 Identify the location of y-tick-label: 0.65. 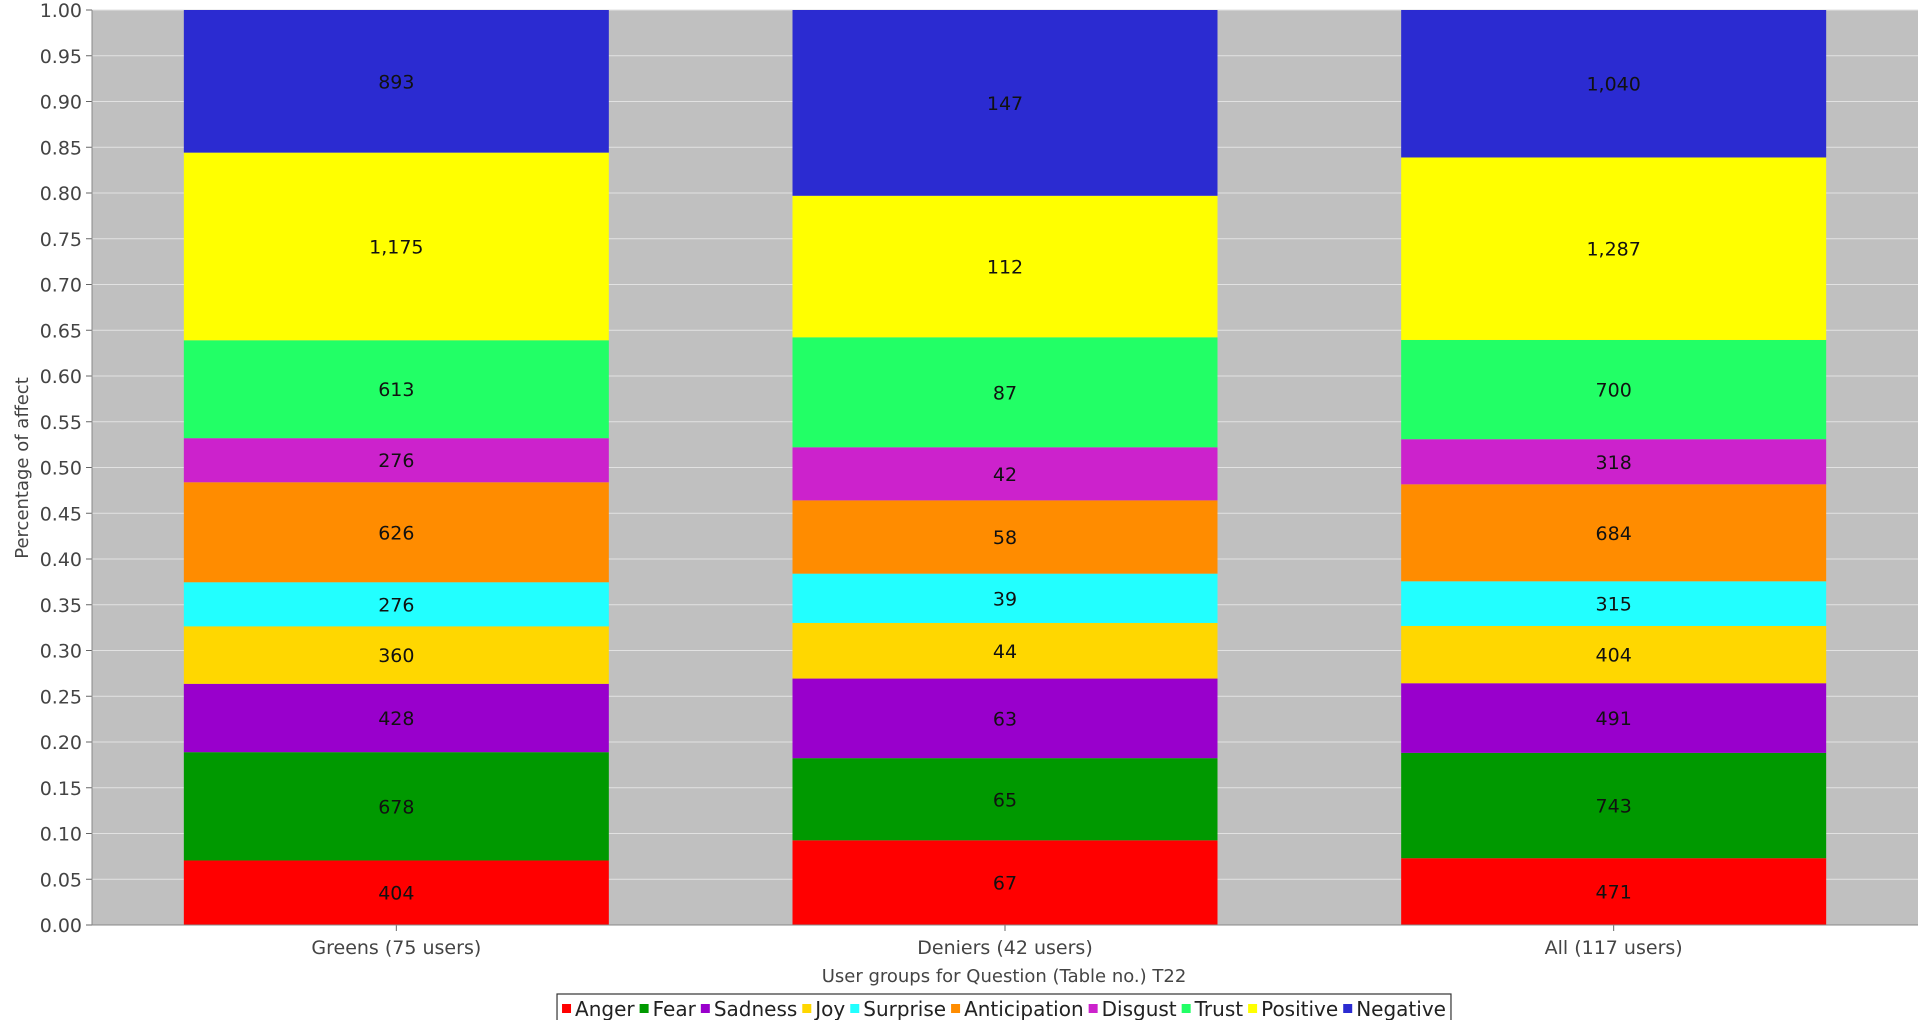
(61, 331).